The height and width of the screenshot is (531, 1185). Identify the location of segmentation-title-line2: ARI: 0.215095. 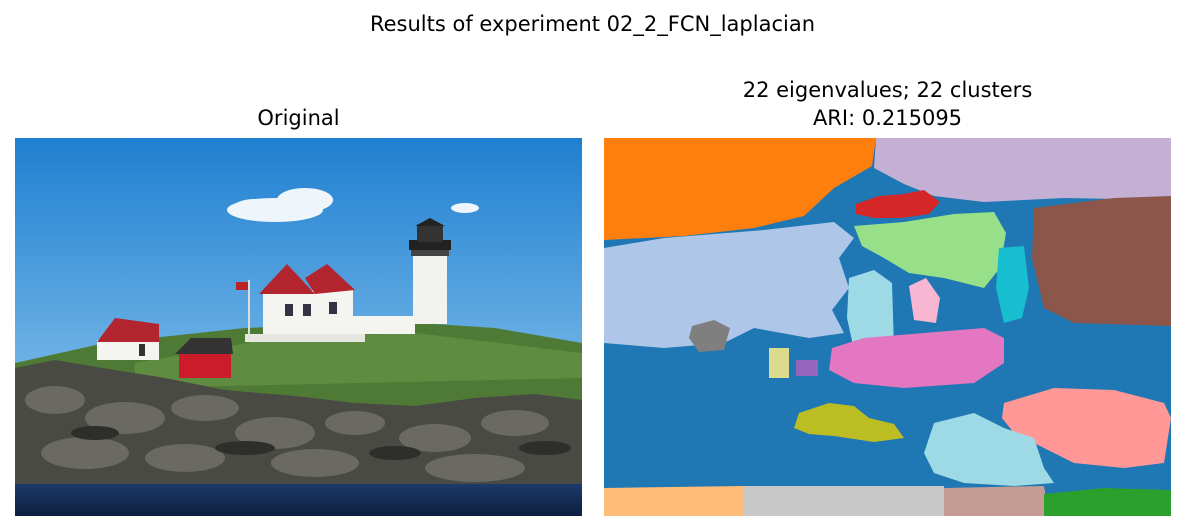
(887, 118).